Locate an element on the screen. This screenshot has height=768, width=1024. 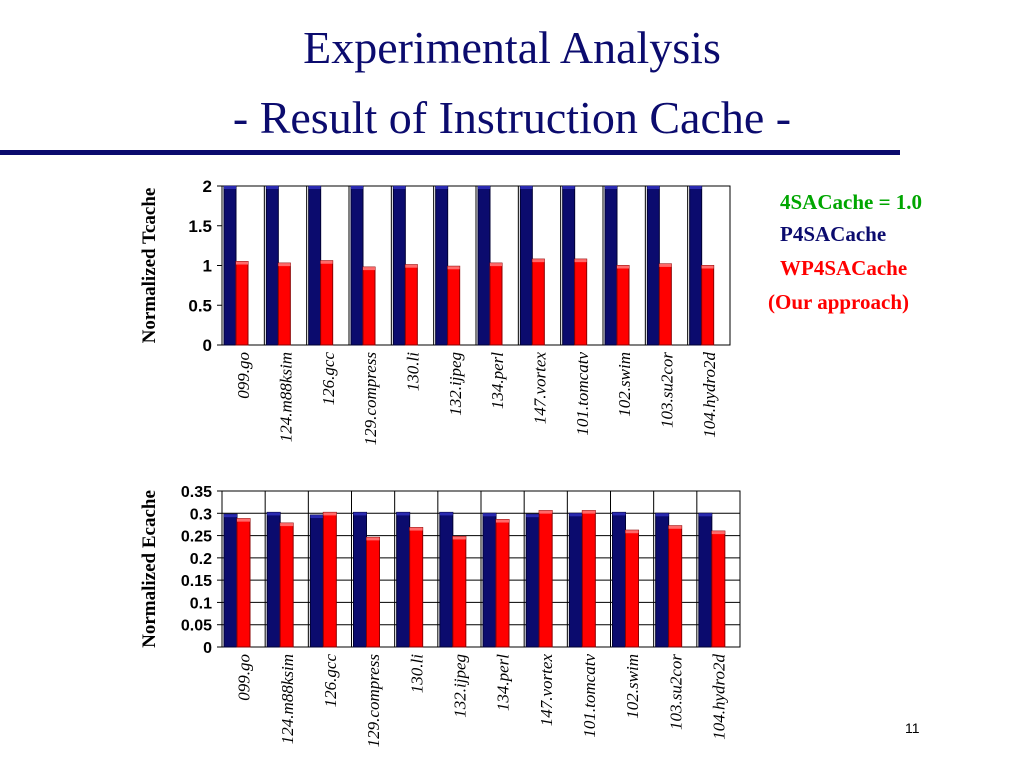
x-category-label: 104.hydro2d is located at coordinates (718, 697).